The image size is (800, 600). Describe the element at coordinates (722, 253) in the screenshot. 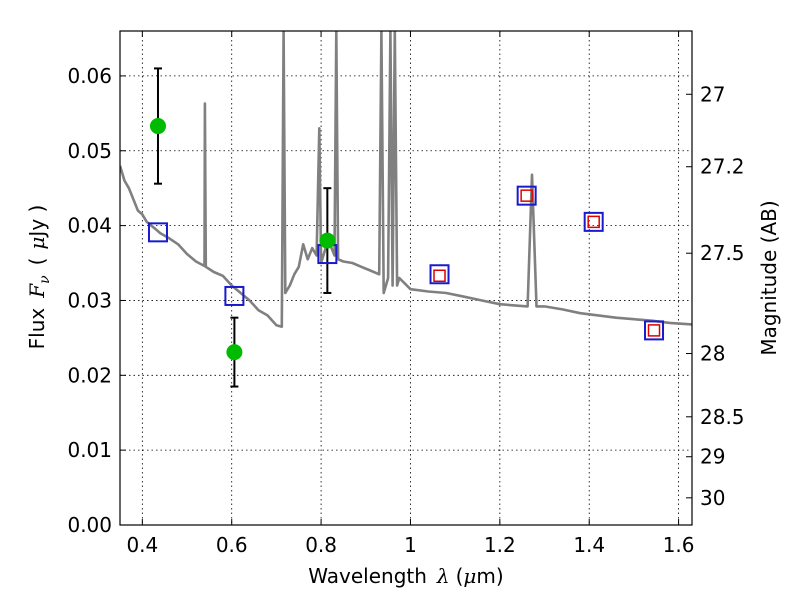

I see `mag-tick-label: 27.5` at that location.